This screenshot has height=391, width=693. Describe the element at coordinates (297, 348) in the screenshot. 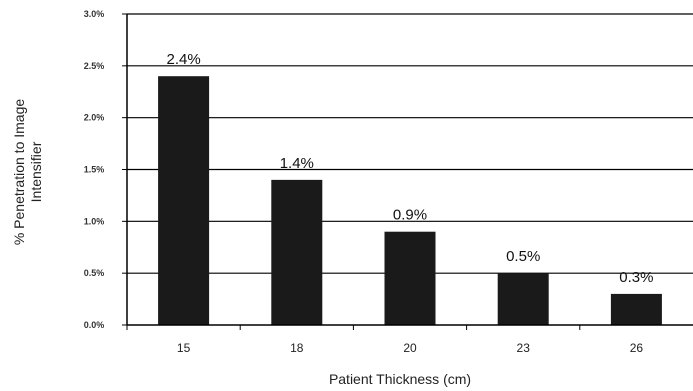

I see `x-tick-label: 18` at that location.